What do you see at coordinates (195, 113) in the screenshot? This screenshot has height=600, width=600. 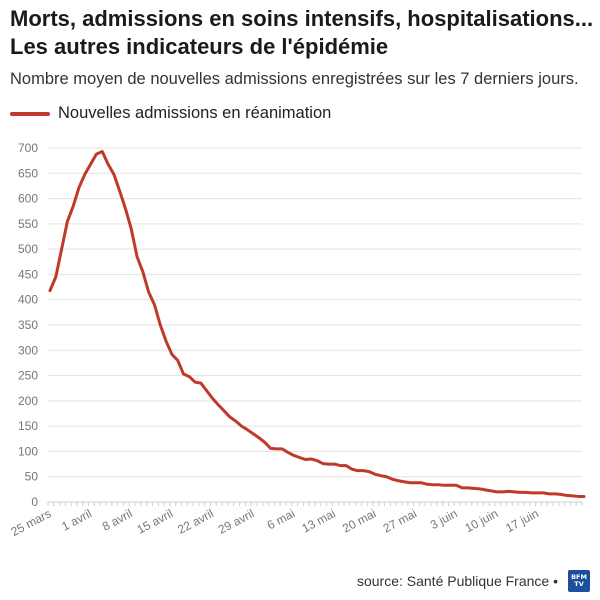 I see `legend-label: Nouvelles admissions en réanimation` at bounding box center [195, 113].